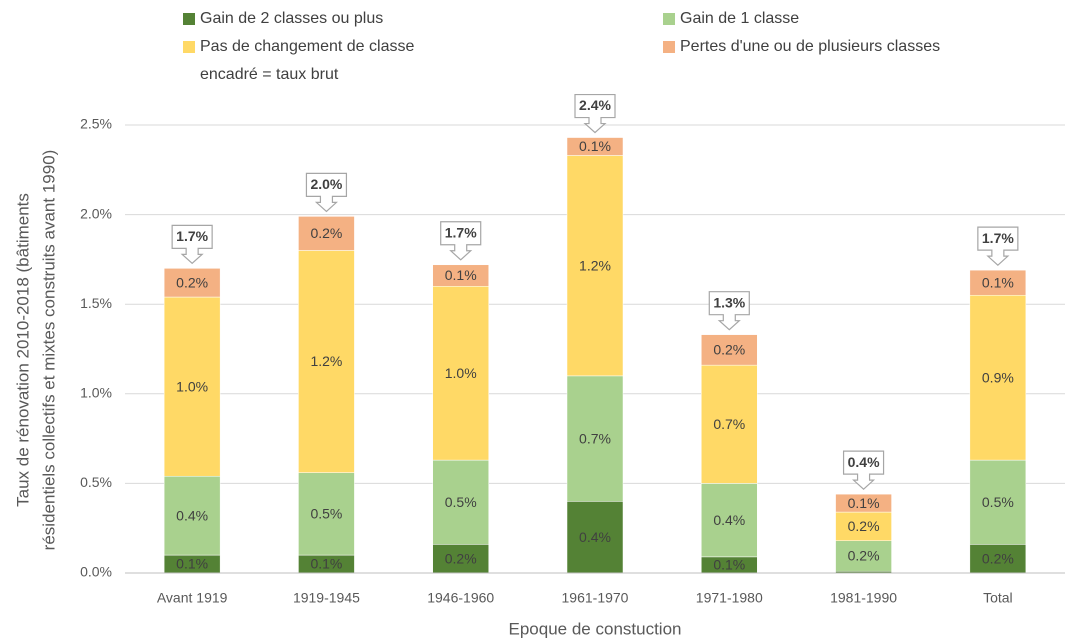  I want to click on y-tick-label: 1.5%, so click(96, 303).